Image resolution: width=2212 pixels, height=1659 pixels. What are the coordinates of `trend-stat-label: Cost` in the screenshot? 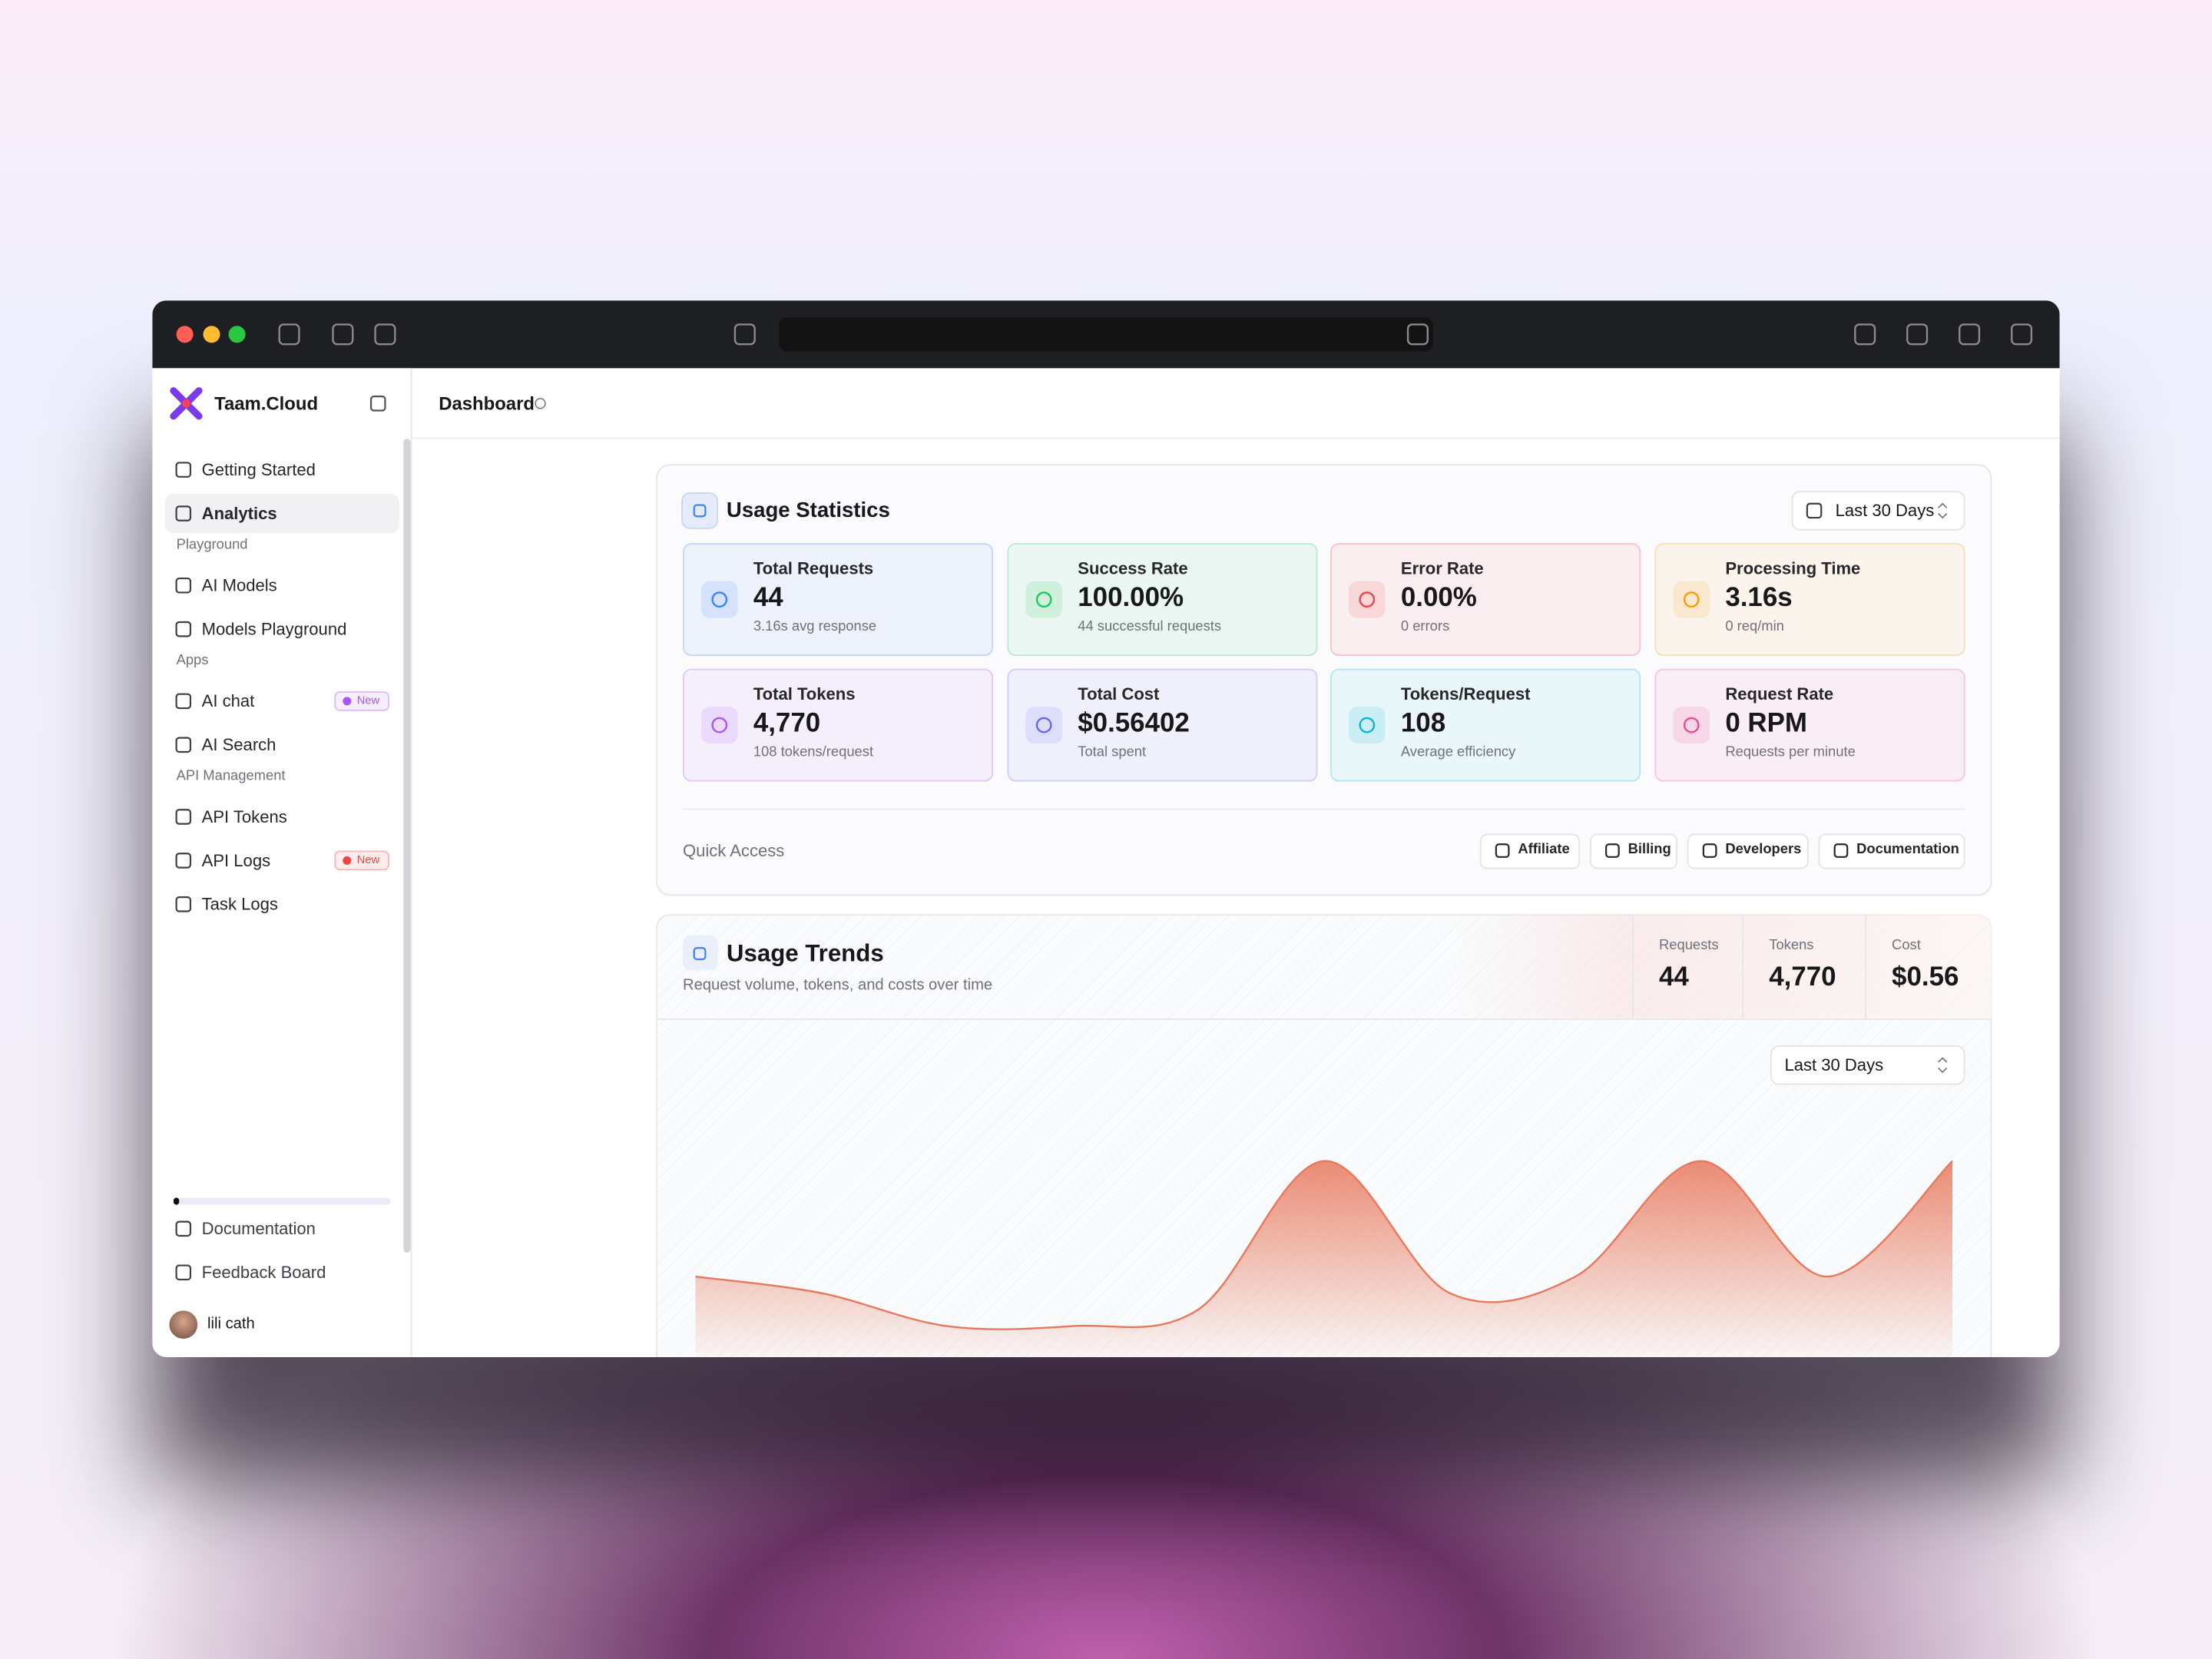 It's located at (1907, 946).